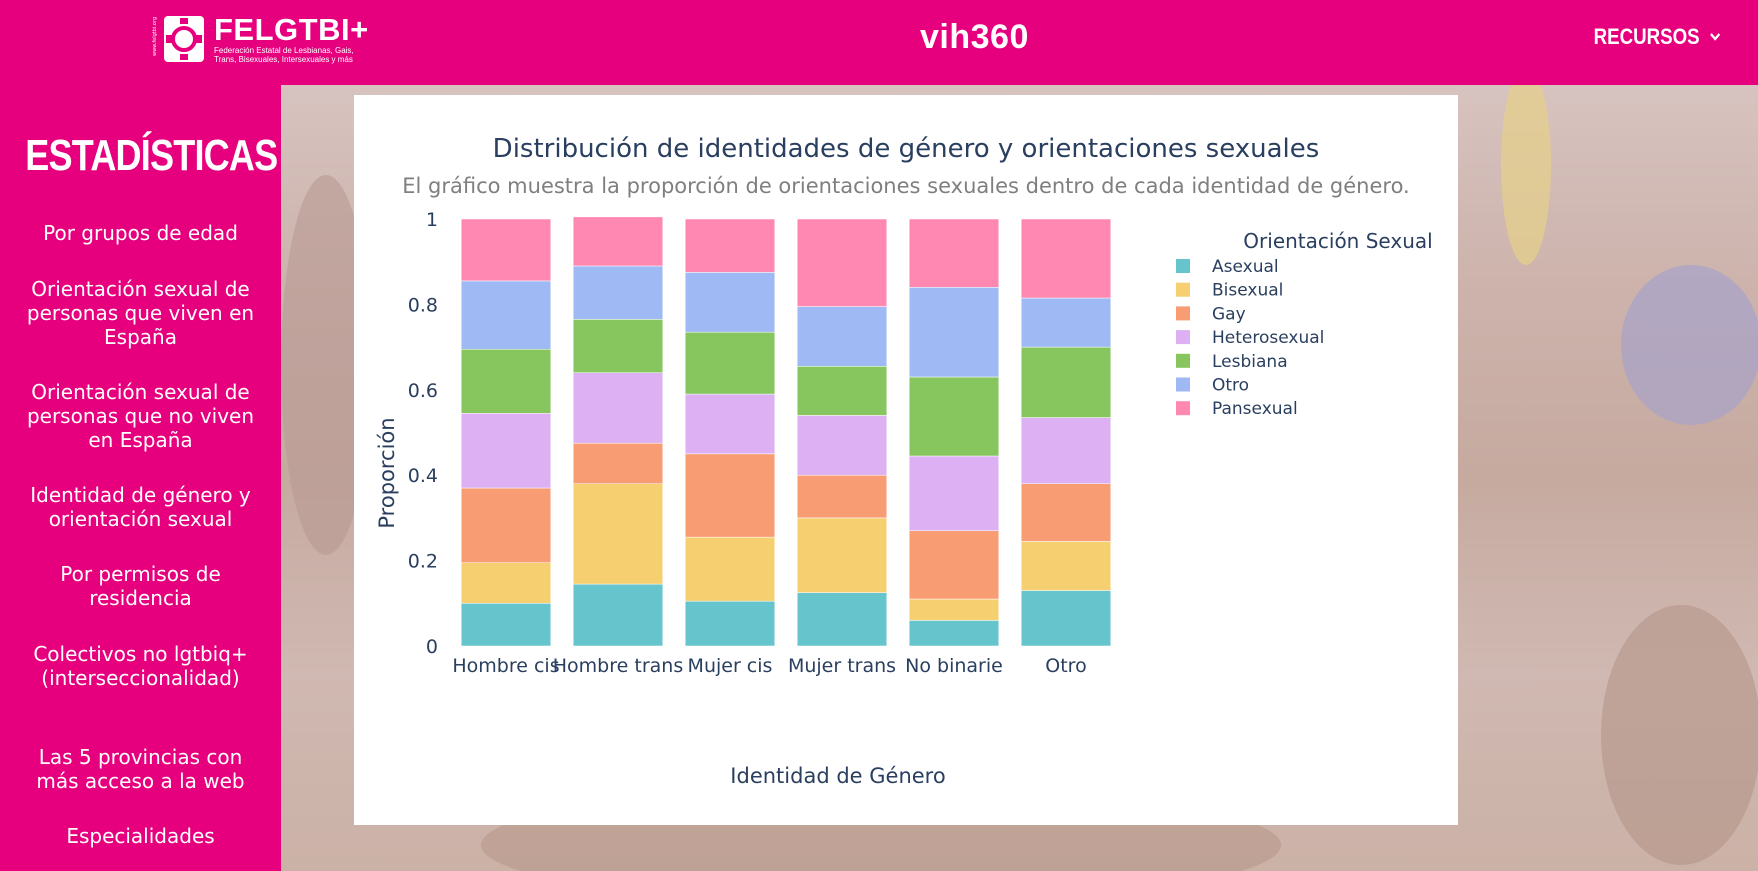  I want to click on sidebar-item-specialties: Especialidades, so click(140, 836).